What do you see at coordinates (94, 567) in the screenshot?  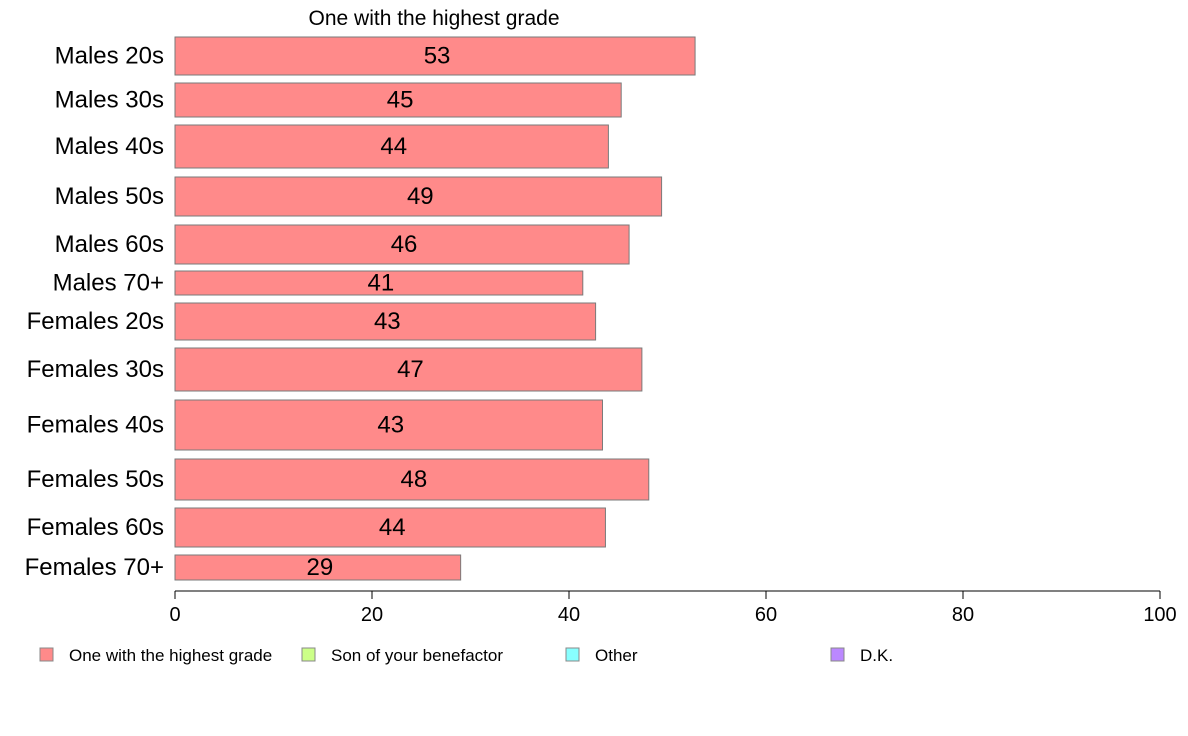 I see `category-label: Females 70+` at bounding box center [94, 567].